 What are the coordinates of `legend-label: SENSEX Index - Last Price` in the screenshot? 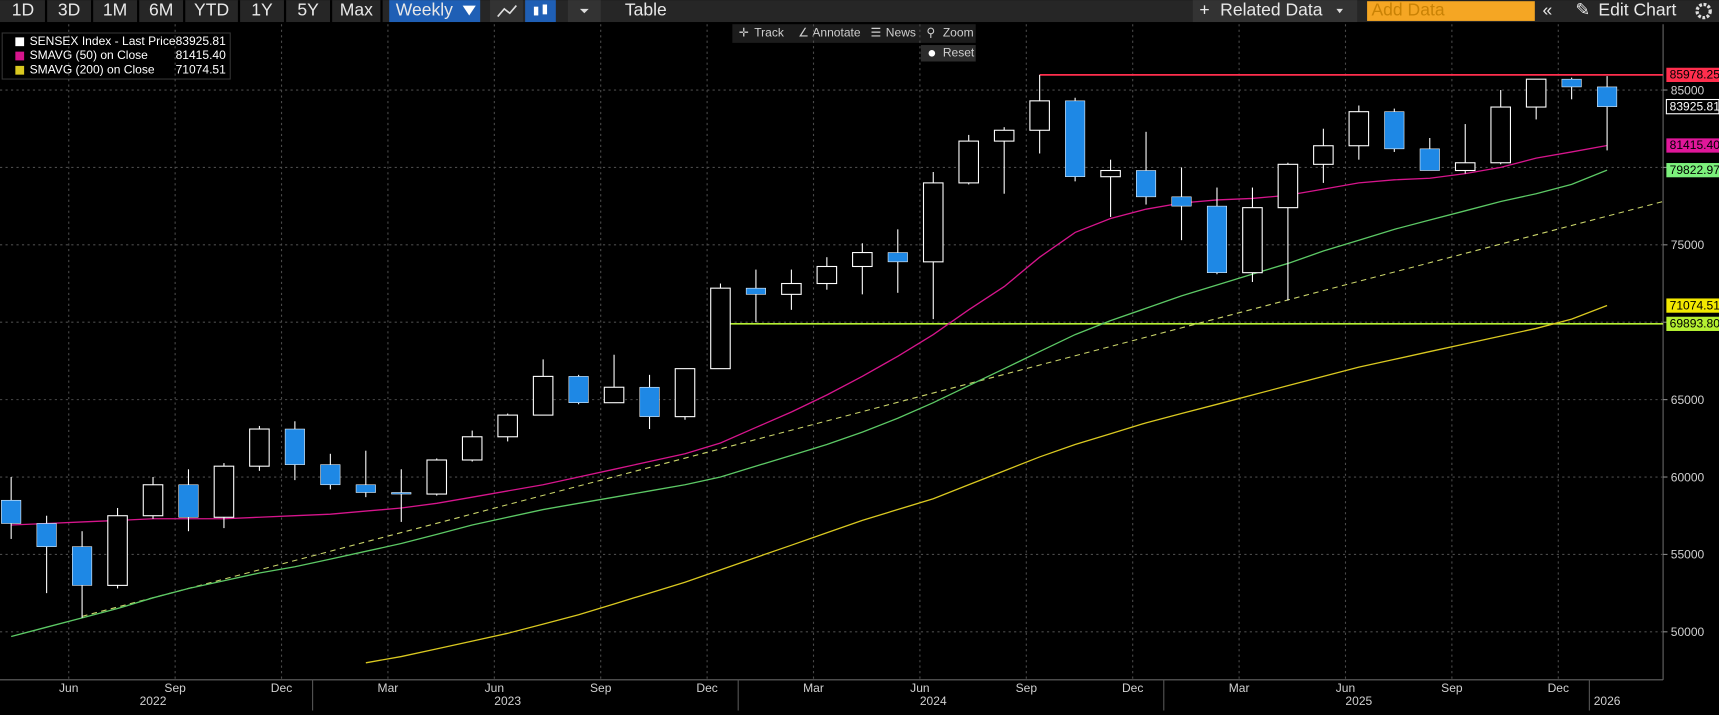 It's located at (103, 41).